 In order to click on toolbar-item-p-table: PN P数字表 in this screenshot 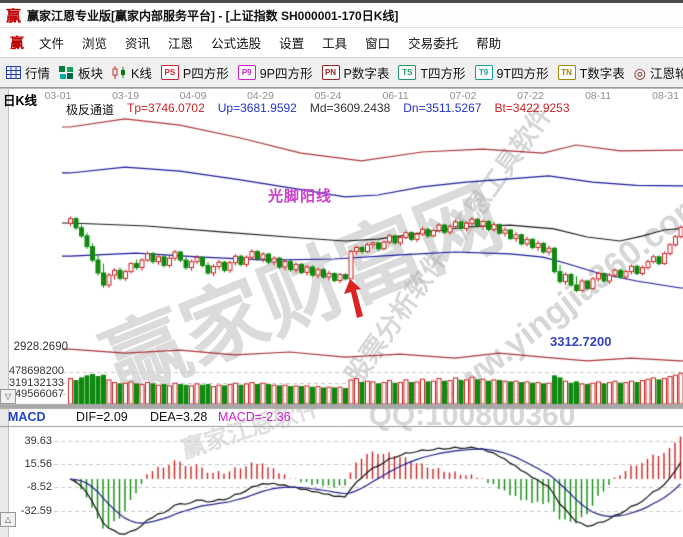, I will do `click(355, 72)`.